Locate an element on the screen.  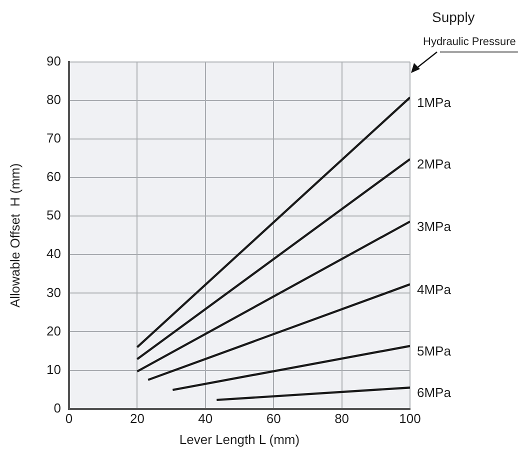
series-label: 2MPa is located at coordinates (434, 164).